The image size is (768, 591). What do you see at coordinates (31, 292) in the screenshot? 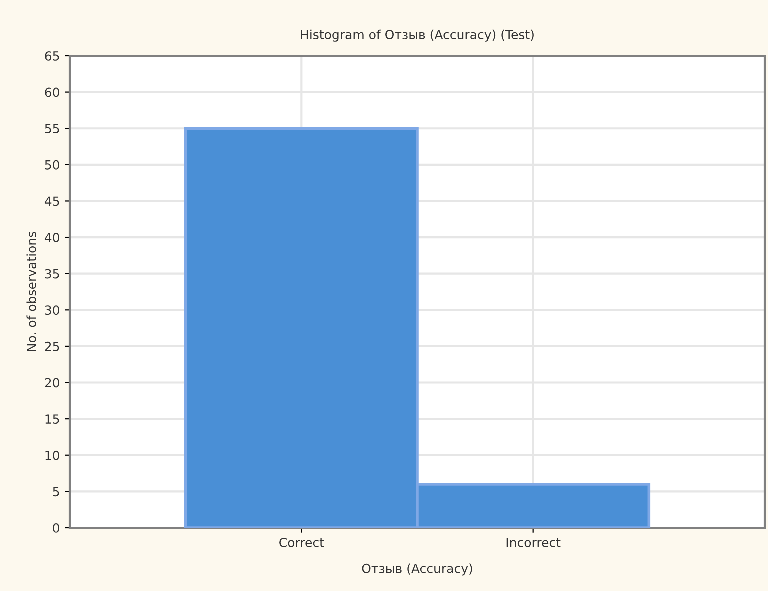
I see `y-axis-title: No. of observations` at bounding box center [31, 292].